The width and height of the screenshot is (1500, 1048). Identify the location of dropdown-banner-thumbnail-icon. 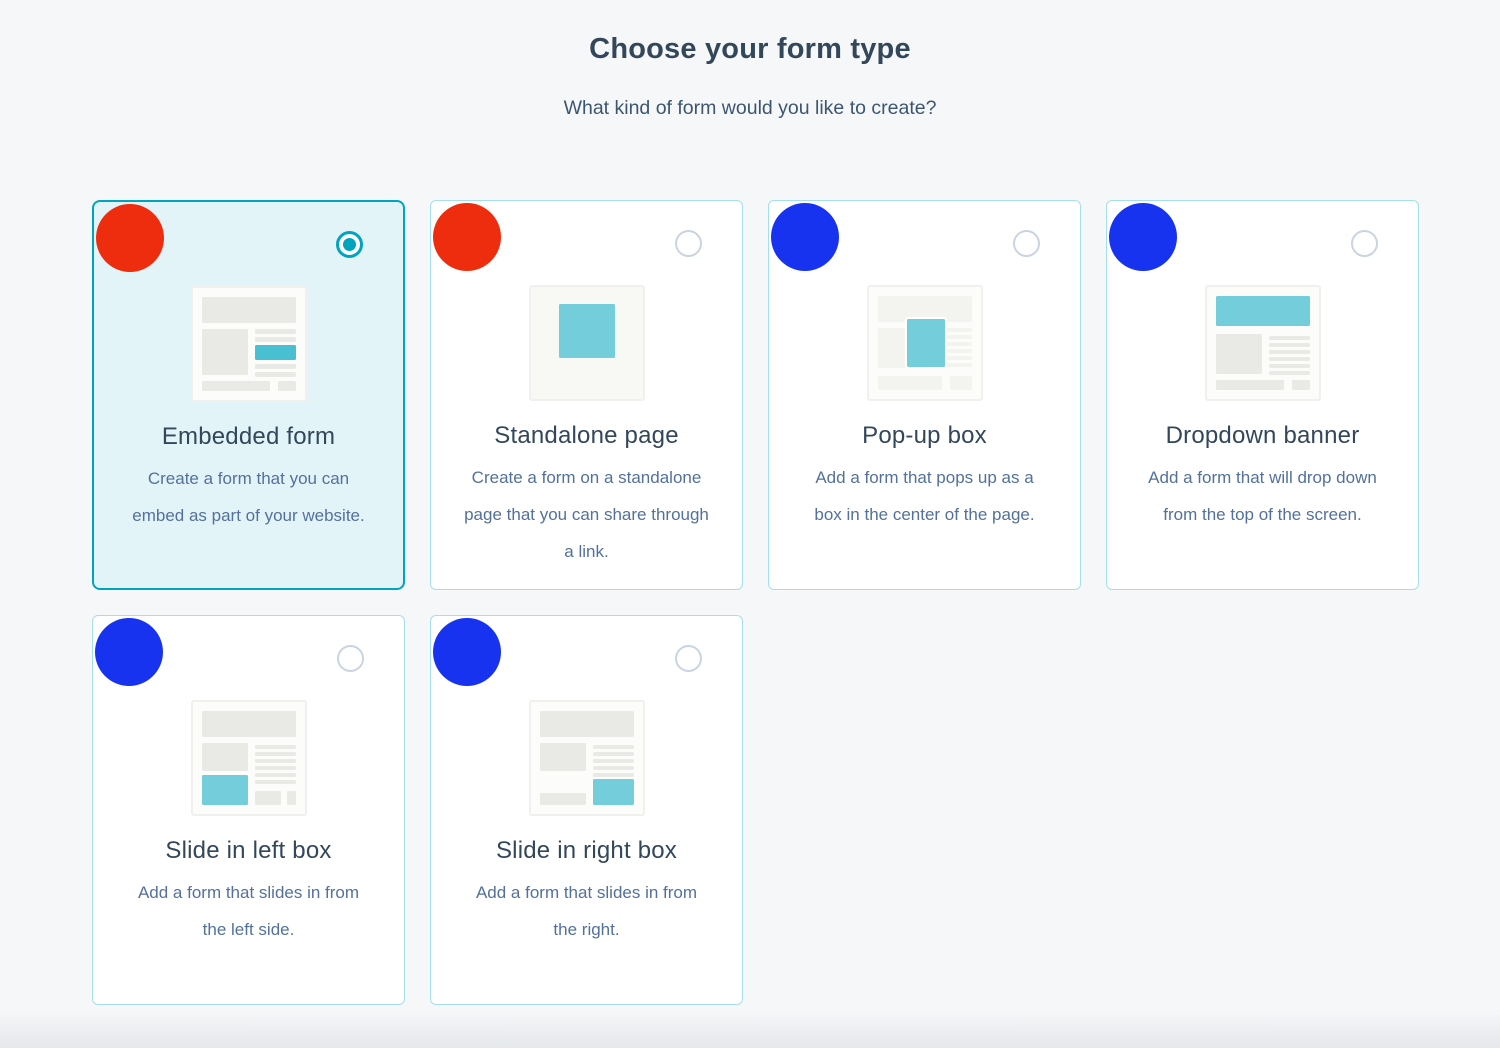
(1262, 343).